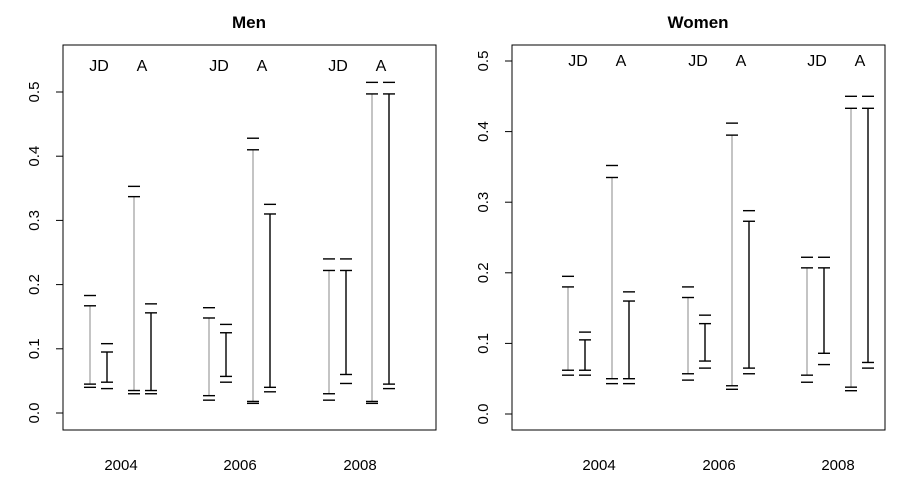 The height and width of the screenshot is (481, 901). I want to click on panel-title: Men, so click(249, 22).